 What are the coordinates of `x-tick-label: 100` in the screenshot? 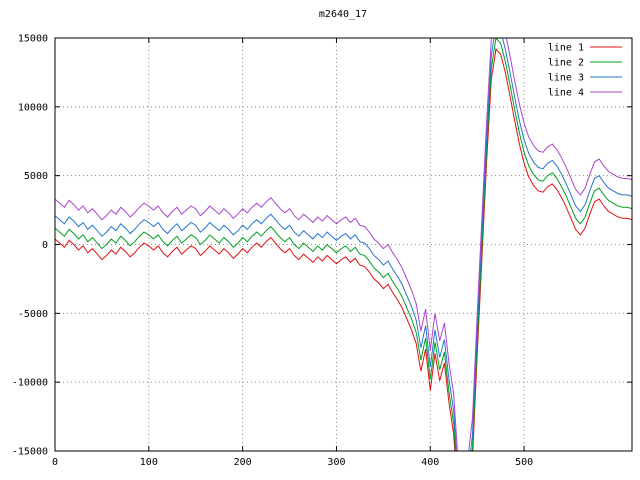 It's located at (149, 462).